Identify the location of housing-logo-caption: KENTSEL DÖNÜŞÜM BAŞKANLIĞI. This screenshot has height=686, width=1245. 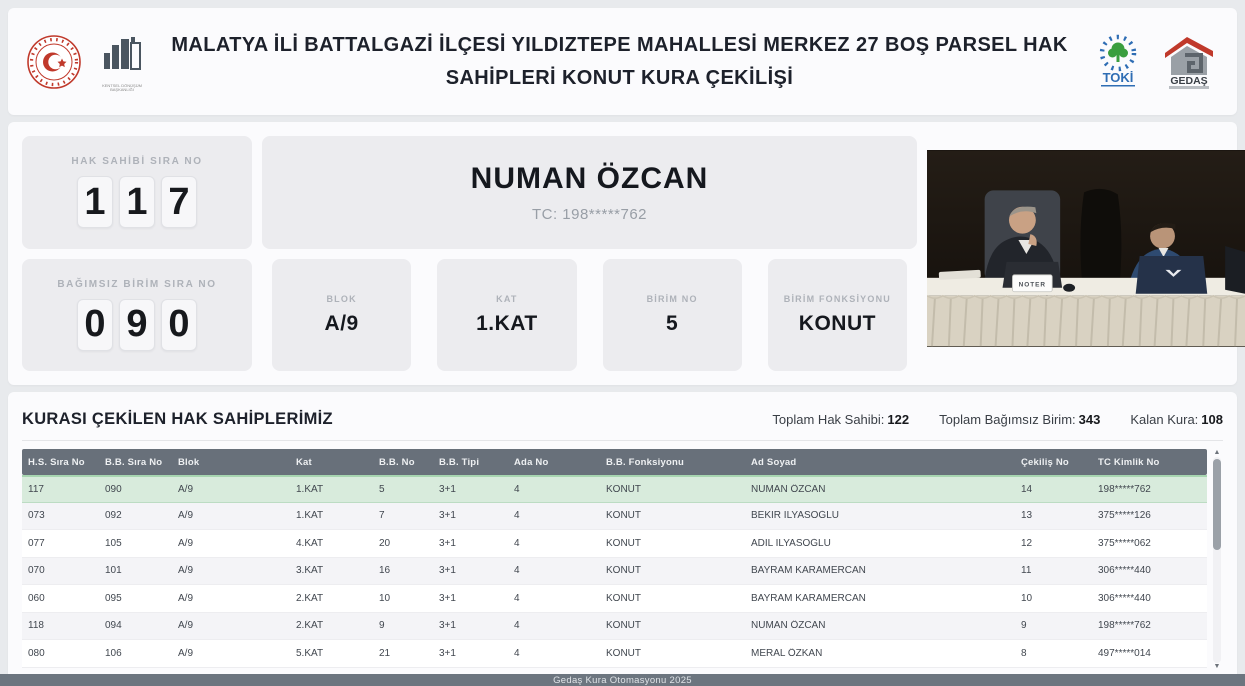
(122, 87).